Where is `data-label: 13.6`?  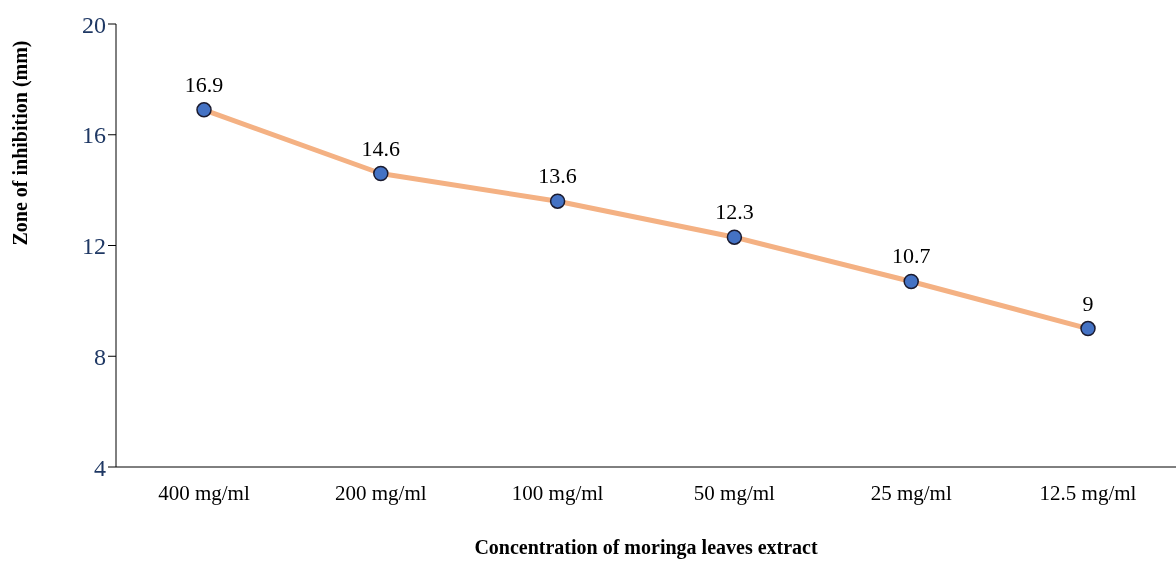
data-label: 13.6 is located at coordinates (557, 176).